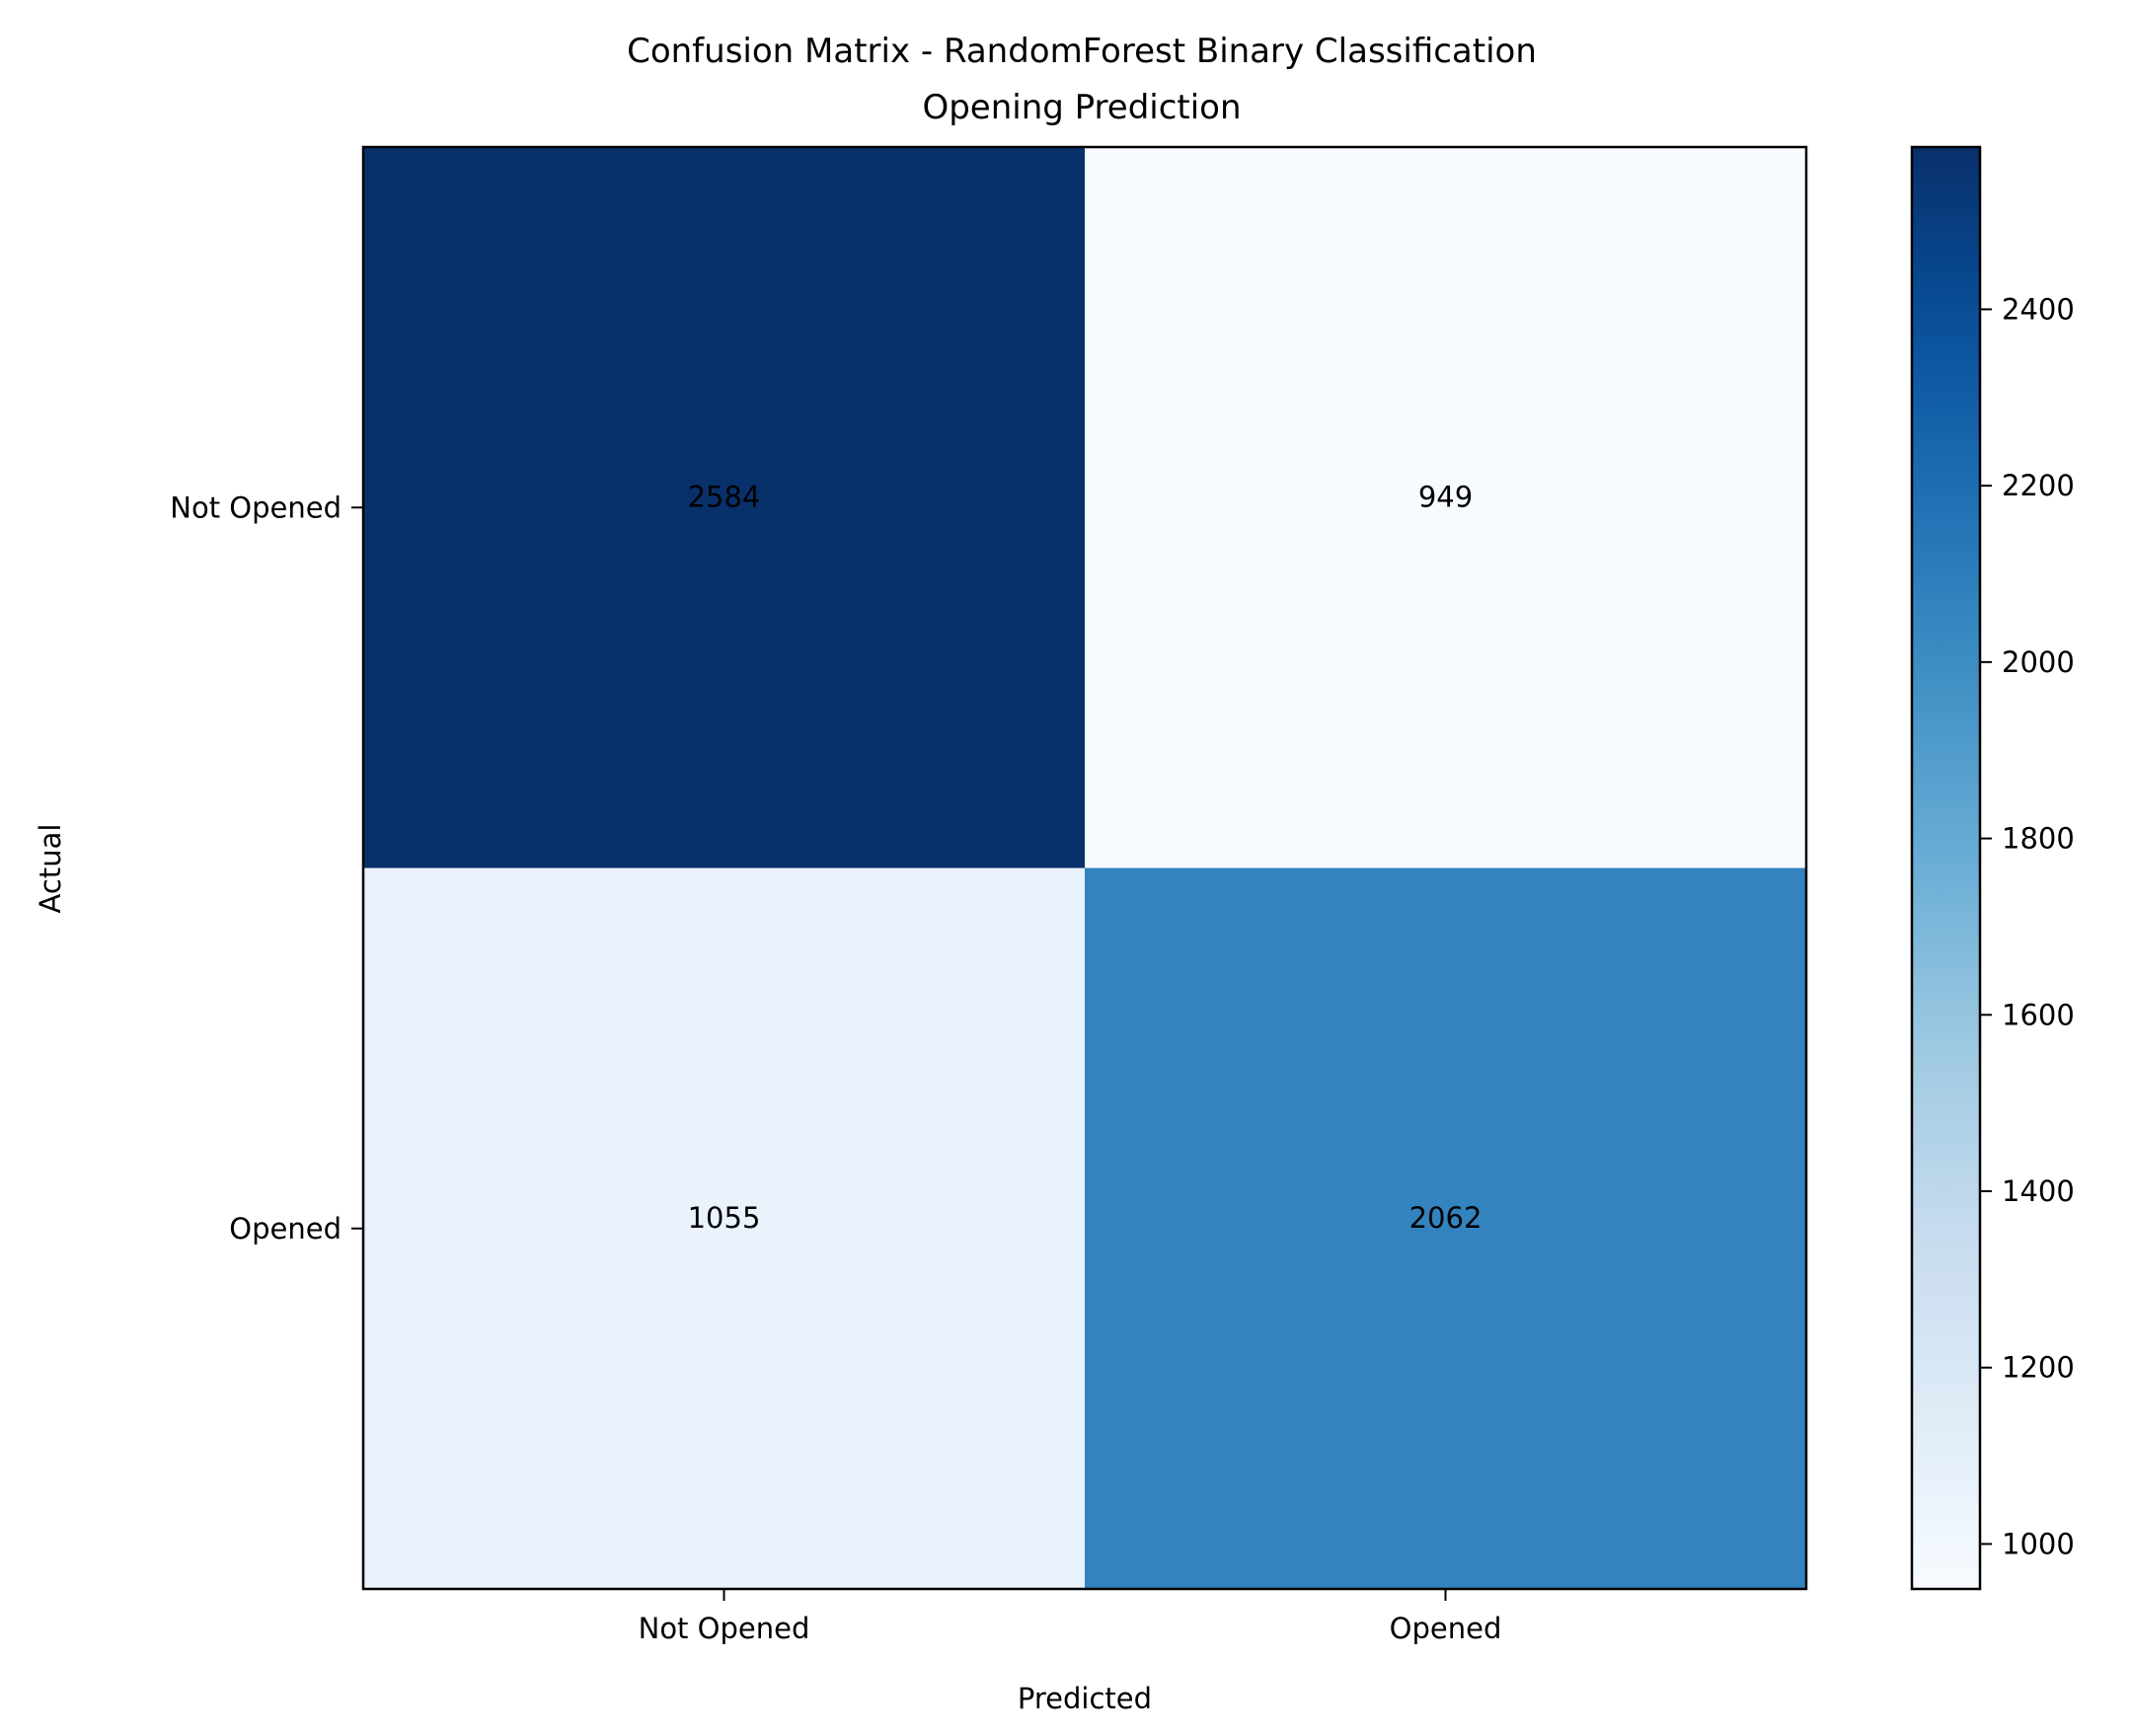  What do you see at coordinates (256, 508) in the screenshot?
I see `y-tick-label: Not Opened` at bounding box center [256, 508].